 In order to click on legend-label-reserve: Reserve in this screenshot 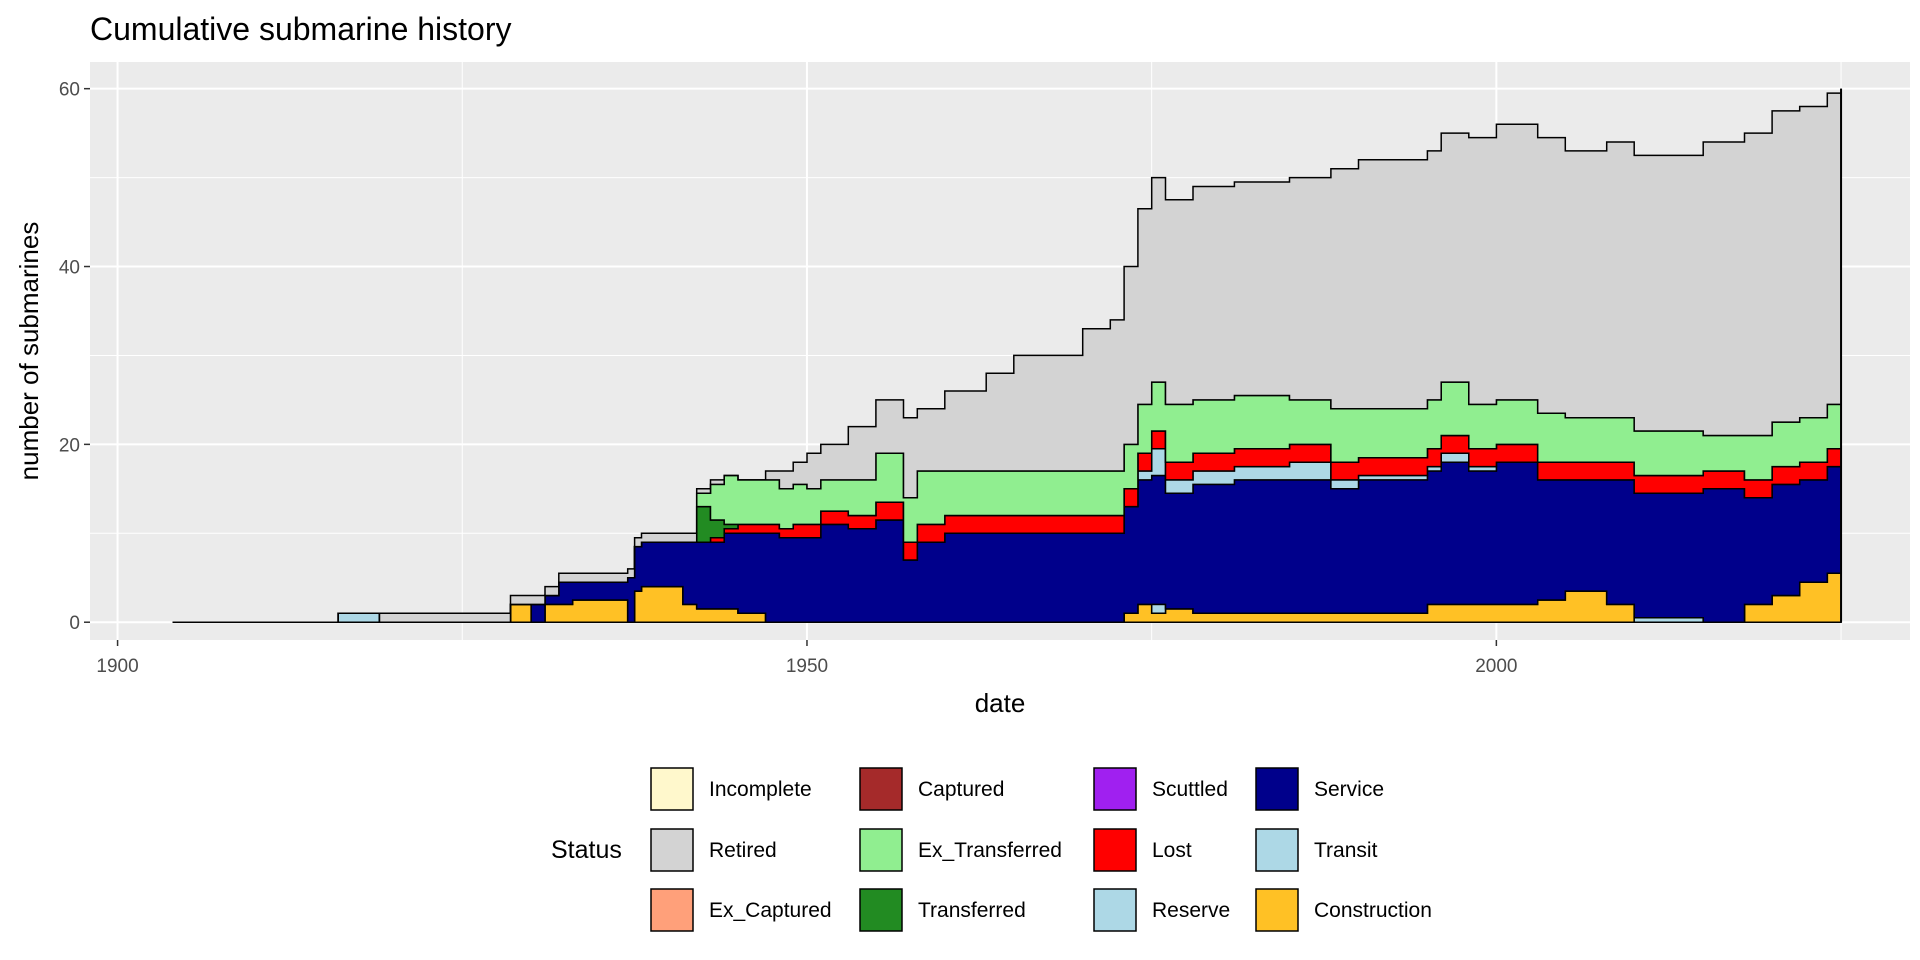, I will do `click(1191, 910)`.